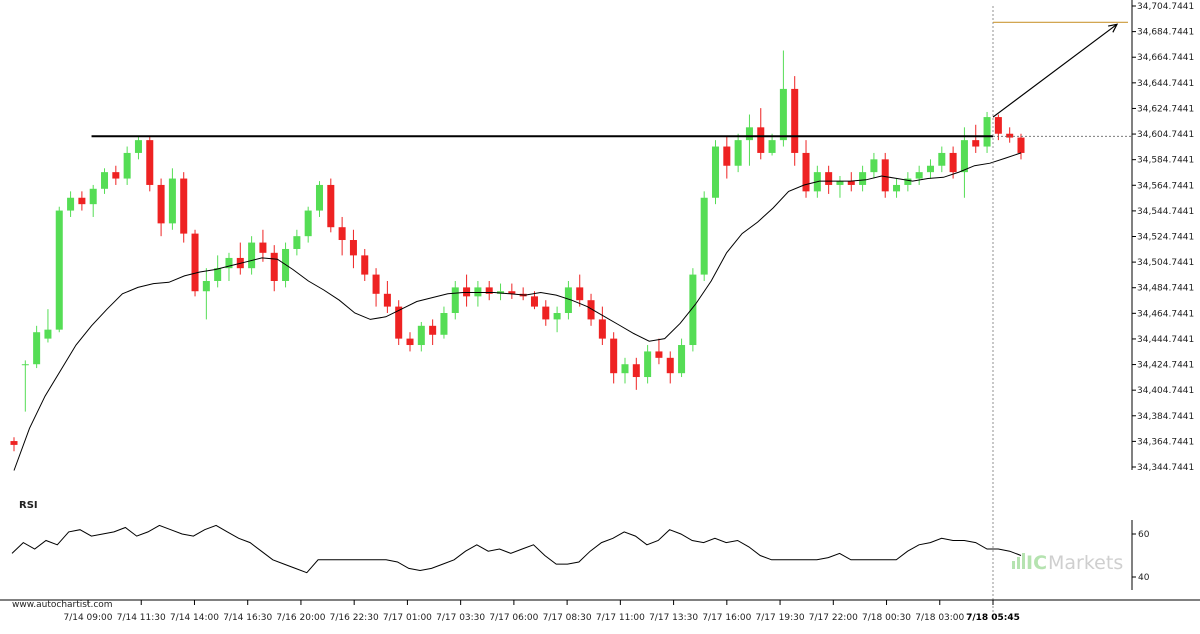  Describe the element at coordinates (247, 618) in the screenshot. I see `time-tick-label: 7/14 16:30` at that location.